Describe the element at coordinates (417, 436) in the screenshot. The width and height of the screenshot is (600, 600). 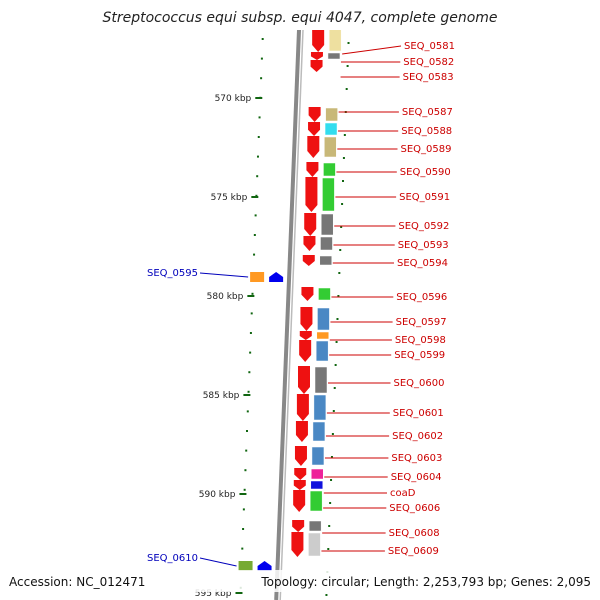
I see `gene-label-seq_0602: SEQ_0602` at that location.